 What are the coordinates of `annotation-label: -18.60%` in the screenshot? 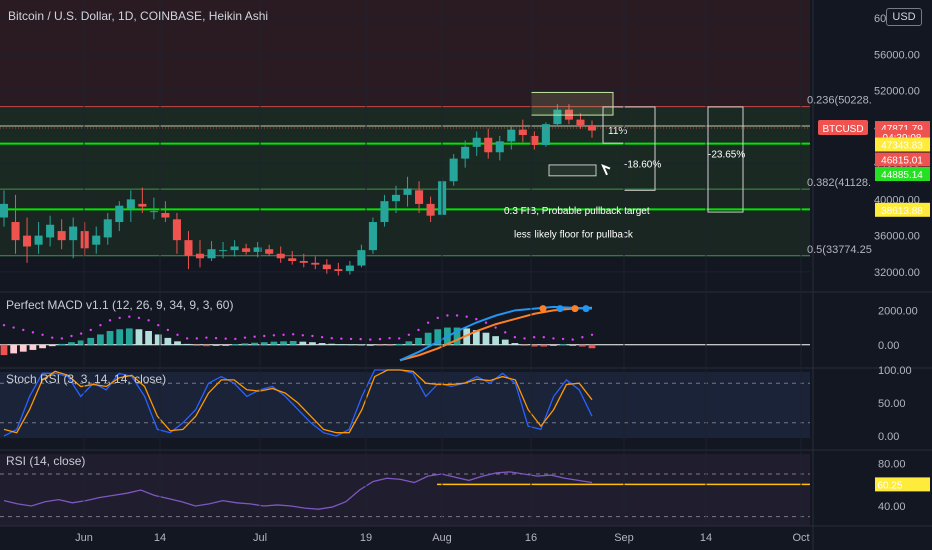 It's located at (642, 165).